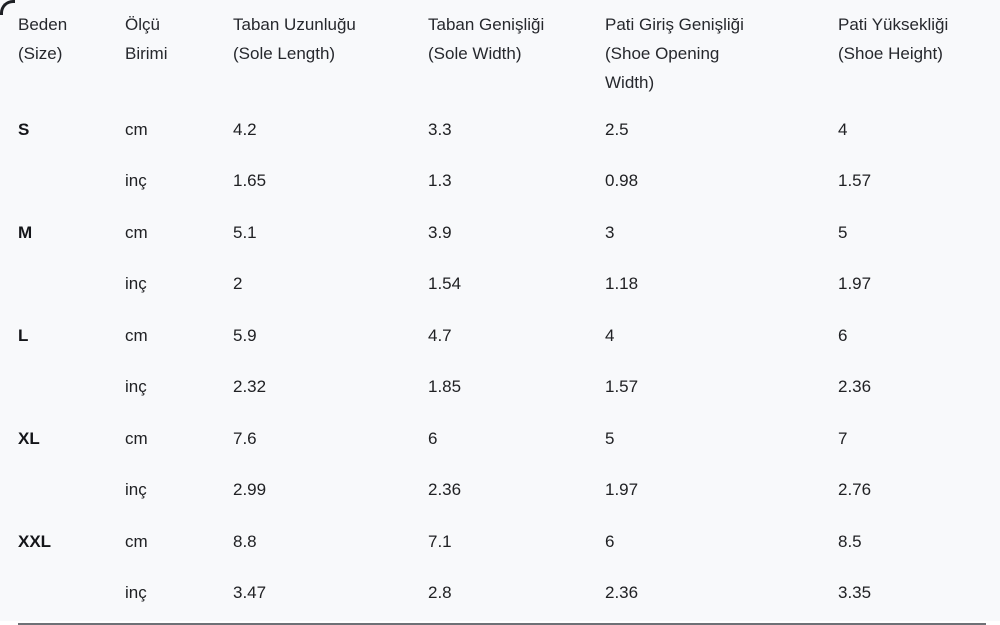  Describe the element at coordinates (610, 541) in the screenshot. I see `cell-opening-width: 6` at that location.